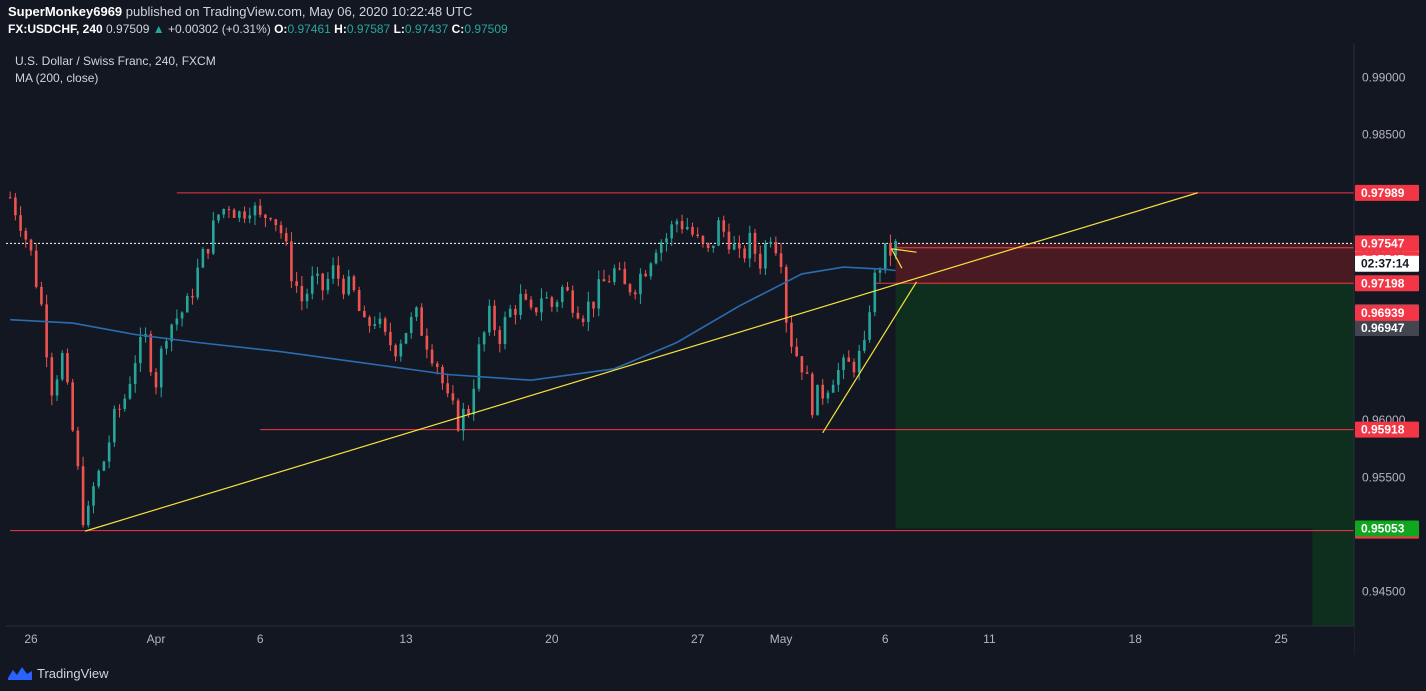 This screenshot has width=1426, height=691. What do you see at coordinates (781, 639) in the screenshot?
I see `x-tick-label: May` at bounding box center [781, 639].